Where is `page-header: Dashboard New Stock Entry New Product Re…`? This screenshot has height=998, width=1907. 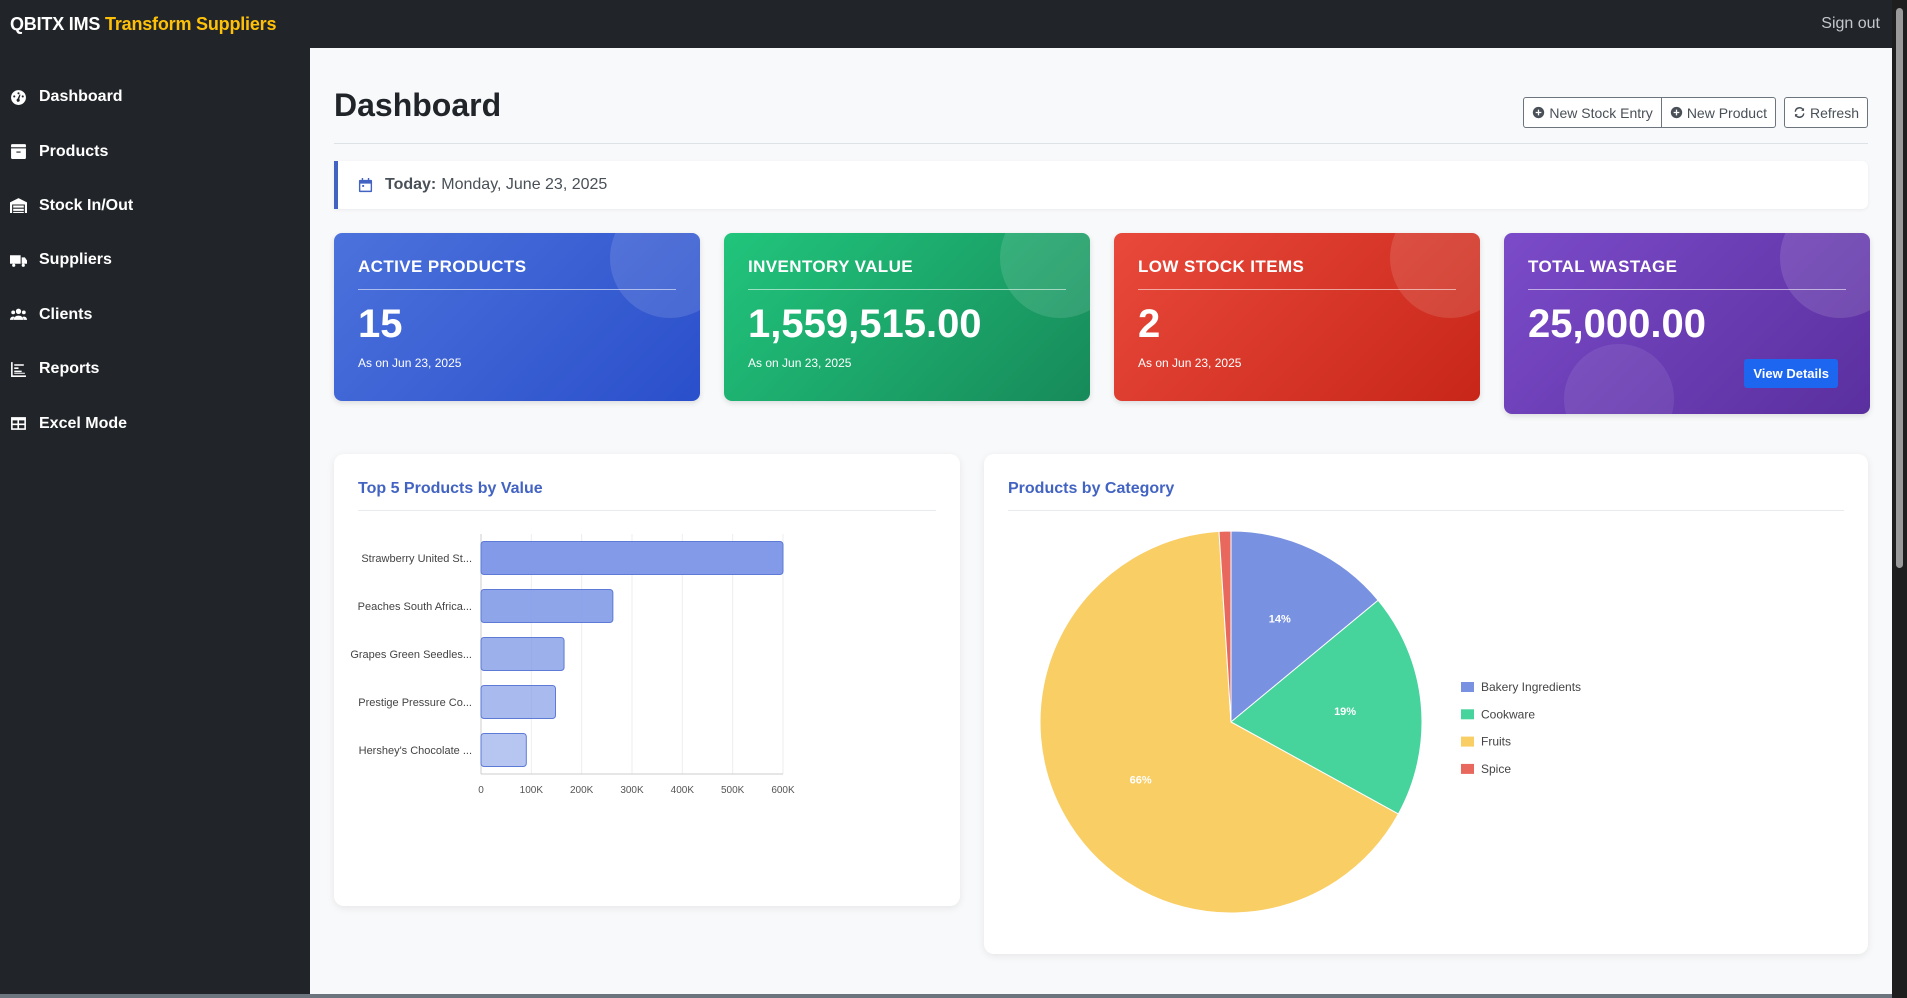
page-header: Dashboard New Stock Entry New Product Re… is located at coordinates (1101, 116).